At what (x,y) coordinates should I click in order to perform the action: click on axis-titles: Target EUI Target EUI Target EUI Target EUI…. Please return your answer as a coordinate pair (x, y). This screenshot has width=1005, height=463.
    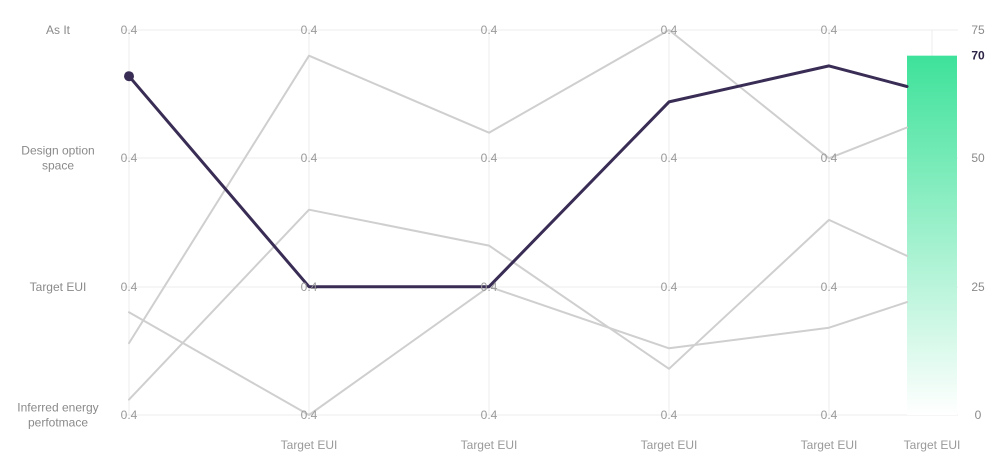
    Looking at the image, I should click on (621, 445).